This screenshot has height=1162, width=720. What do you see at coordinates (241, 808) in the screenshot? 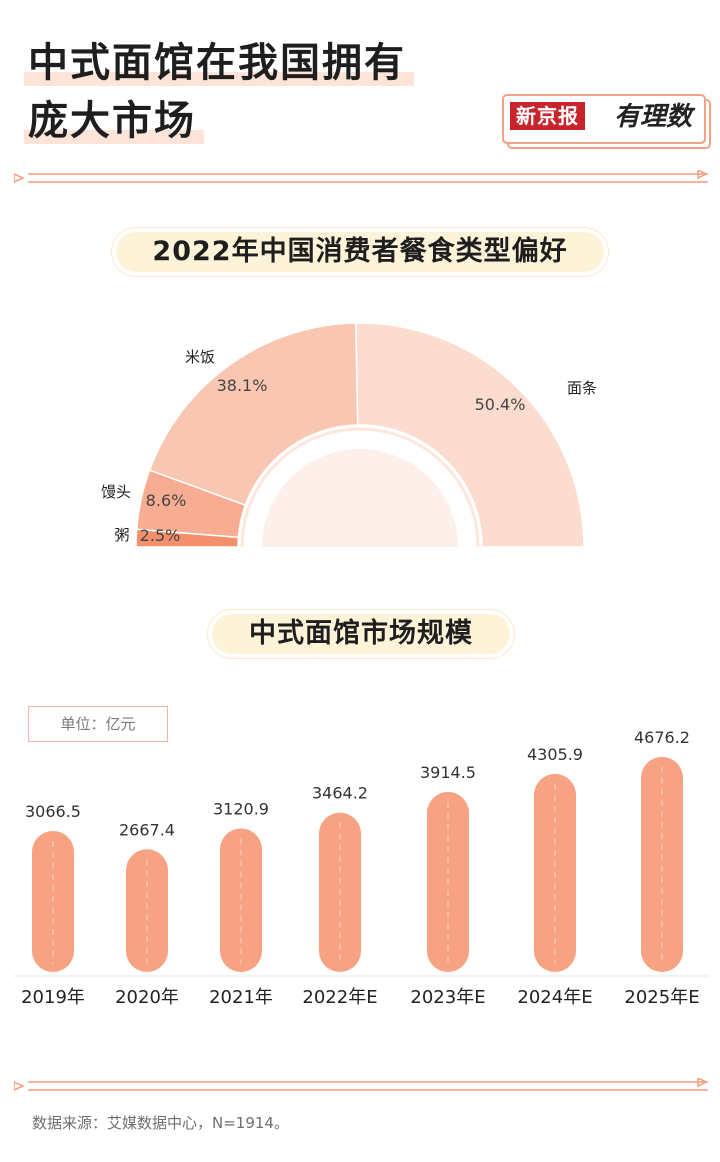
I see `bar-value-label: 3120.9` at bounding box center [241, 808].